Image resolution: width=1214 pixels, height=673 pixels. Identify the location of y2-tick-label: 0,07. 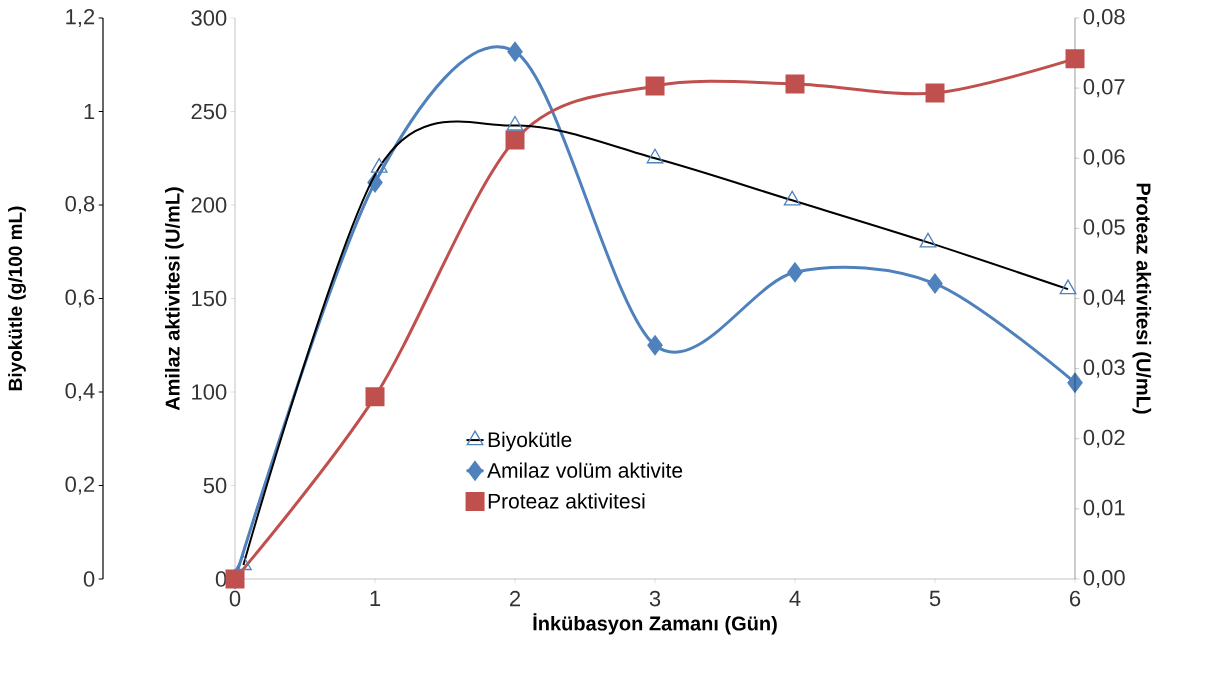
(1104, 88).